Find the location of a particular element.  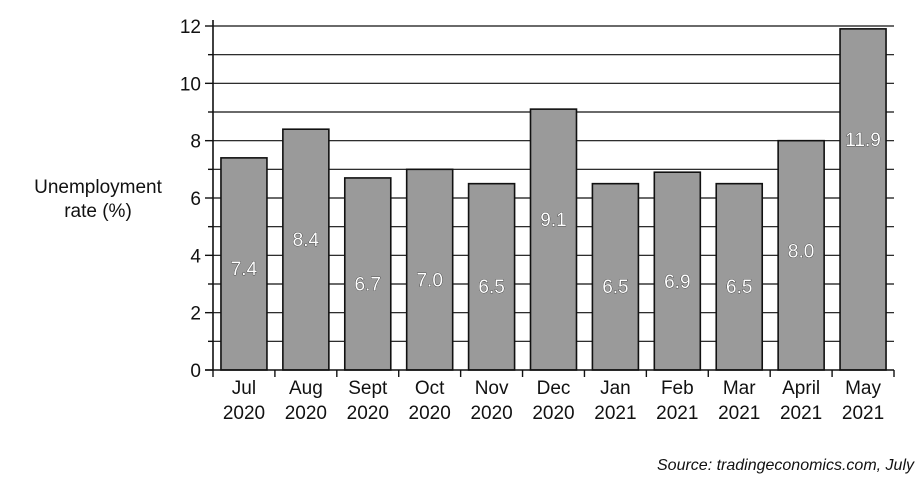

y-tick-label: 10 is located at coordinates (190, 84).